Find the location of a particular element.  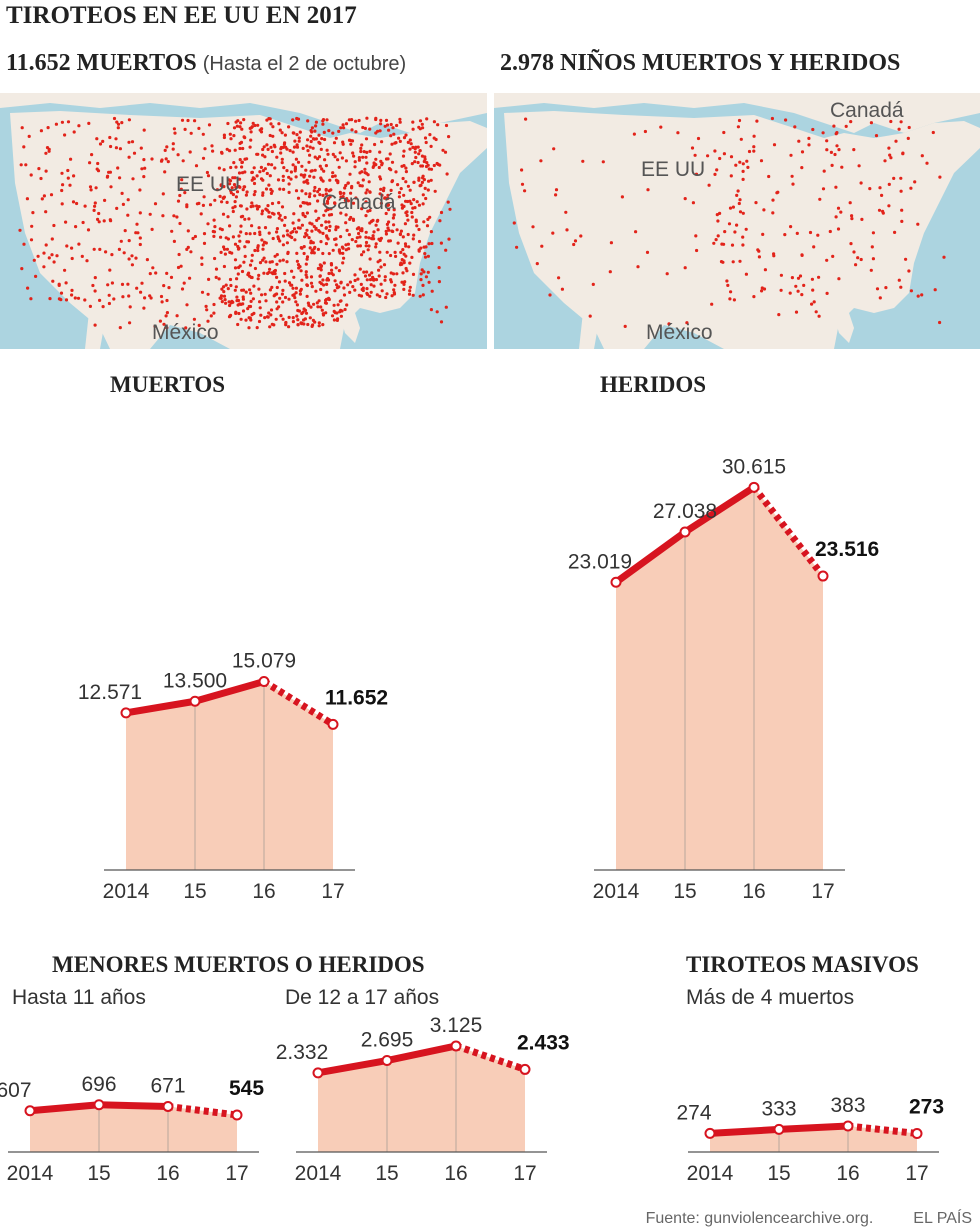

chart-line-dashed is located at coordinates (788, 532).